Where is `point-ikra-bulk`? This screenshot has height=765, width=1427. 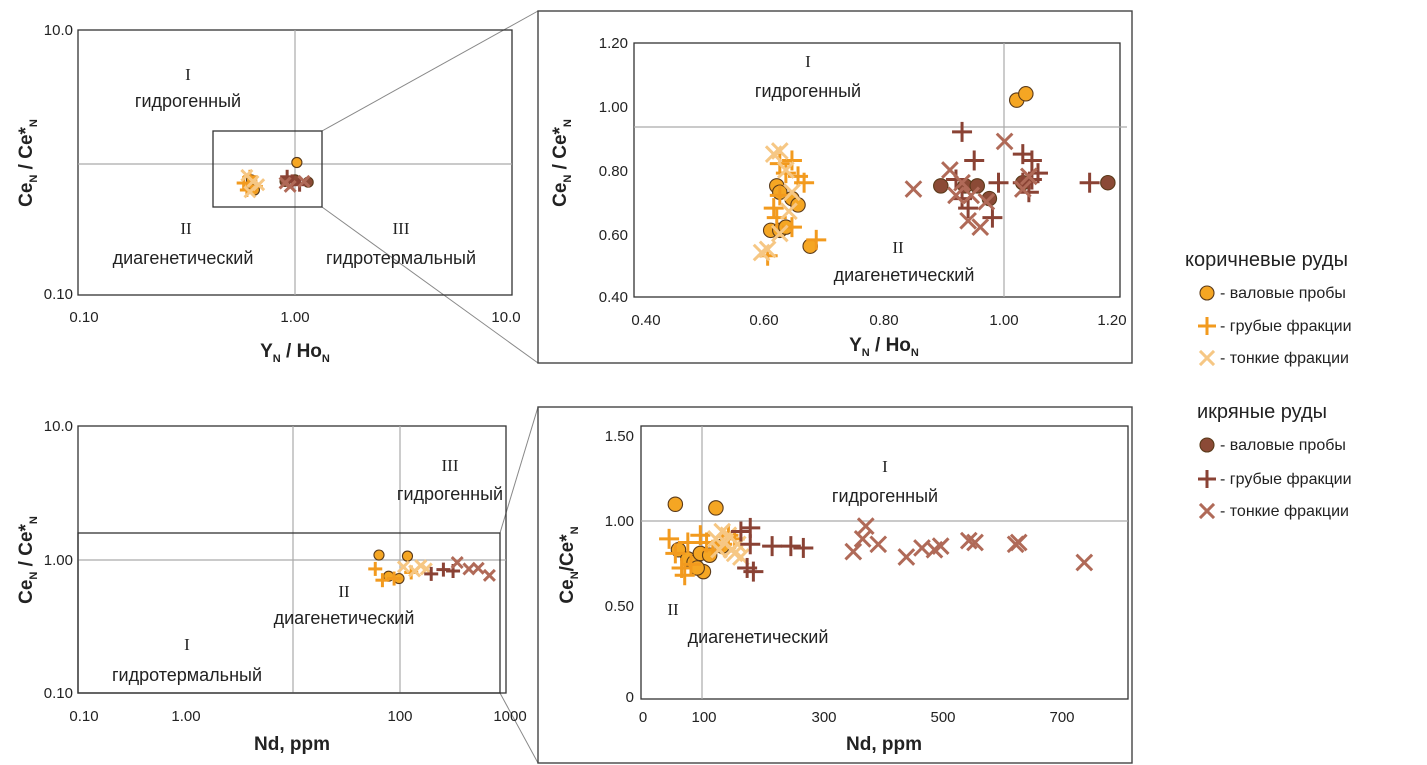 point-ikra-bulk is located at coordinates (977, 186).